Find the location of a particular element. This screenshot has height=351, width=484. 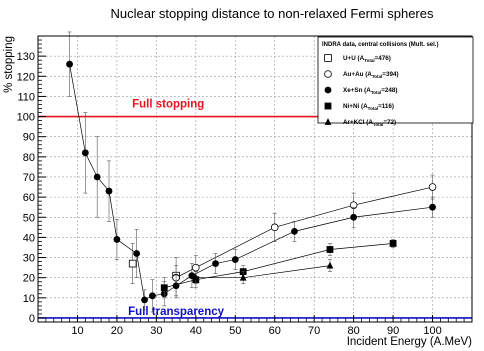

y-tick-label: 10 is located at coordinates (29, 299).